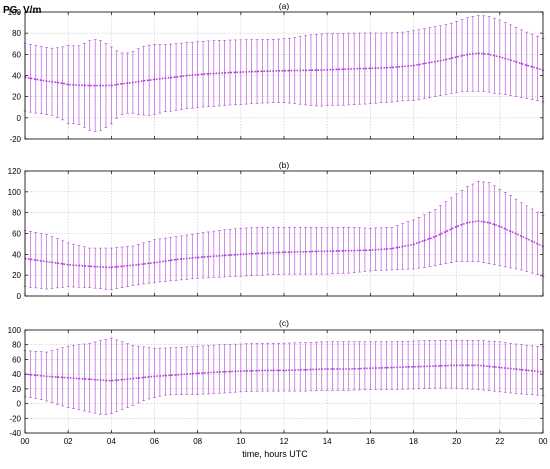 This screenshot has height=469, width=550. I want to click on y-tick-label: 100, so click(15, 330).